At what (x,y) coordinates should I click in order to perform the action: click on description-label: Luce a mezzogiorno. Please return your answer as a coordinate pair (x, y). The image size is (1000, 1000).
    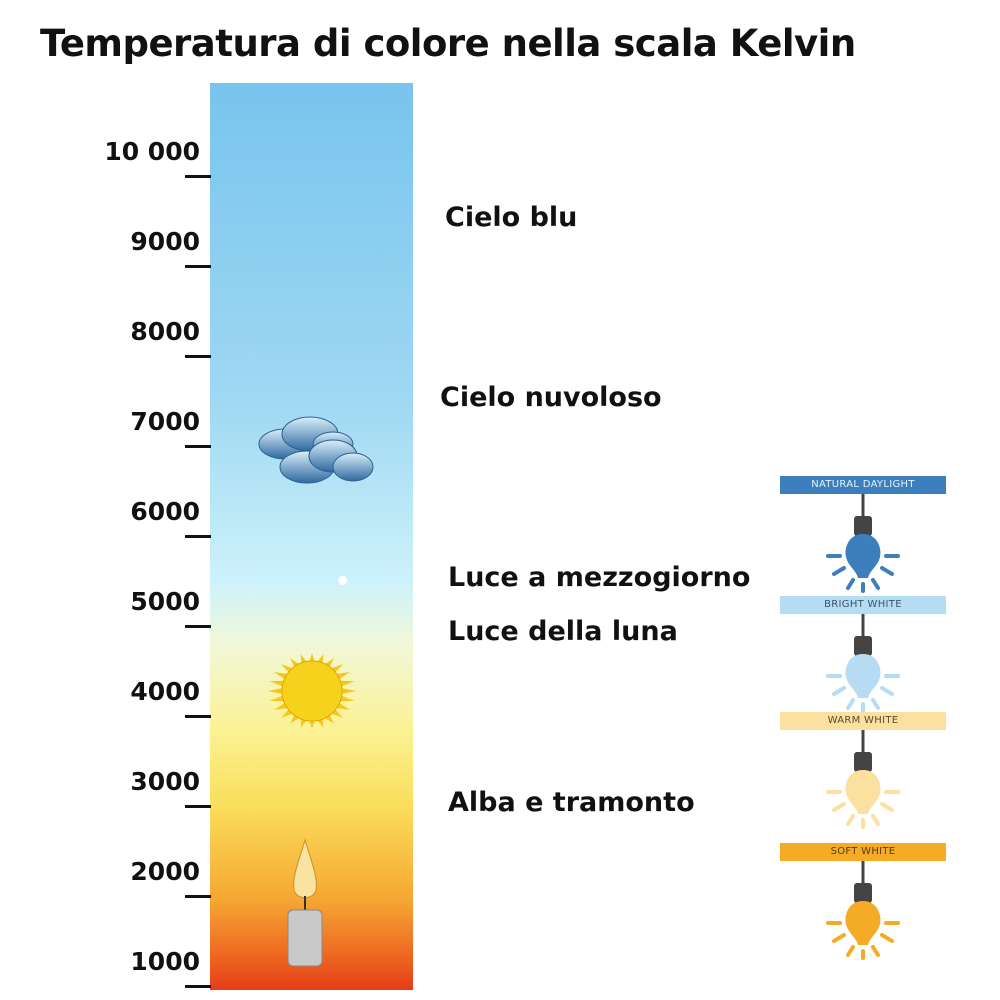
    Looking at the image, I should click on (599, 577).